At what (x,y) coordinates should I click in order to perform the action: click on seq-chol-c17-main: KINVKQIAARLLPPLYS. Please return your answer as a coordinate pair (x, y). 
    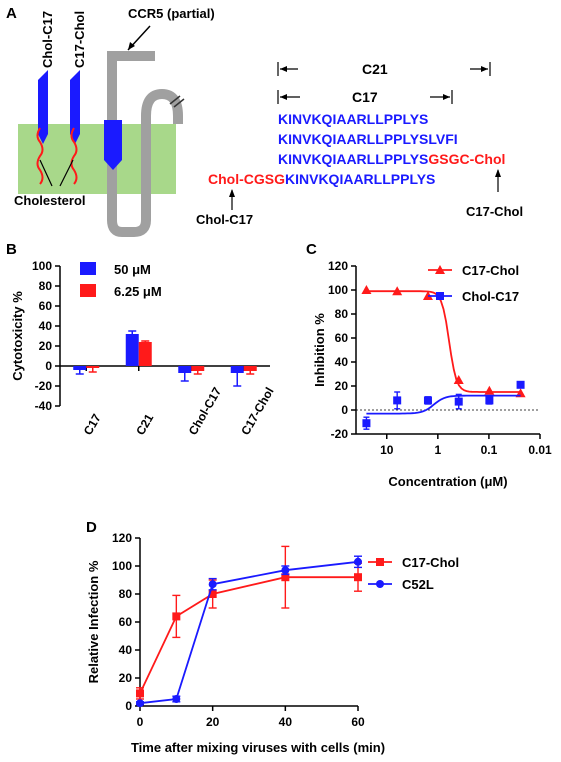
    Looking at the image, I should click on (360, 179).